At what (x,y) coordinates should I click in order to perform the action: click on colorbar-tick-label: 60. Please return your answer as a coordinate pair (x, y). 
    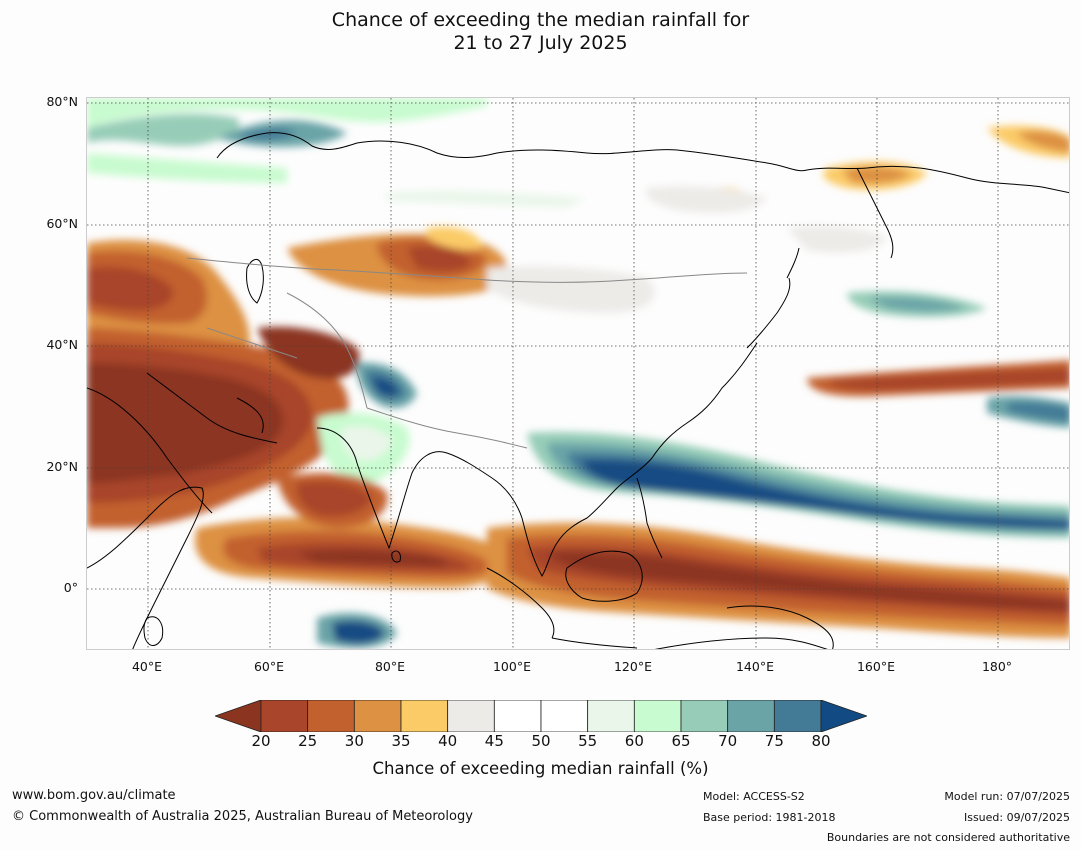
    Looking at the image, I should click on (634, 741).